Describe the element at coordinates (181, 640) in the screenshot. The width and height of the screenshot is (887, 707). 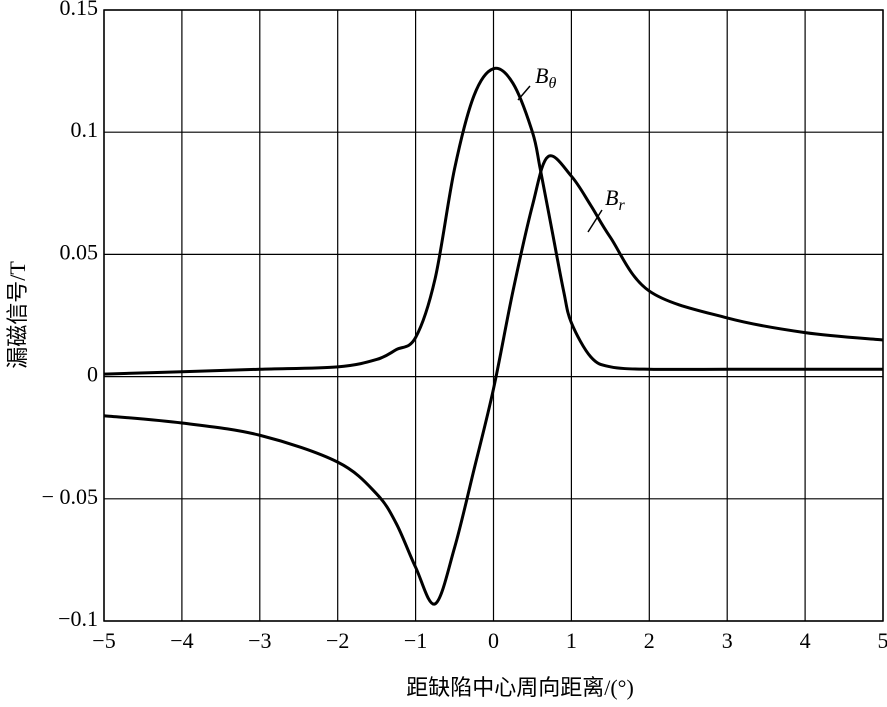
I see `x-tick-label: −4` at that location.